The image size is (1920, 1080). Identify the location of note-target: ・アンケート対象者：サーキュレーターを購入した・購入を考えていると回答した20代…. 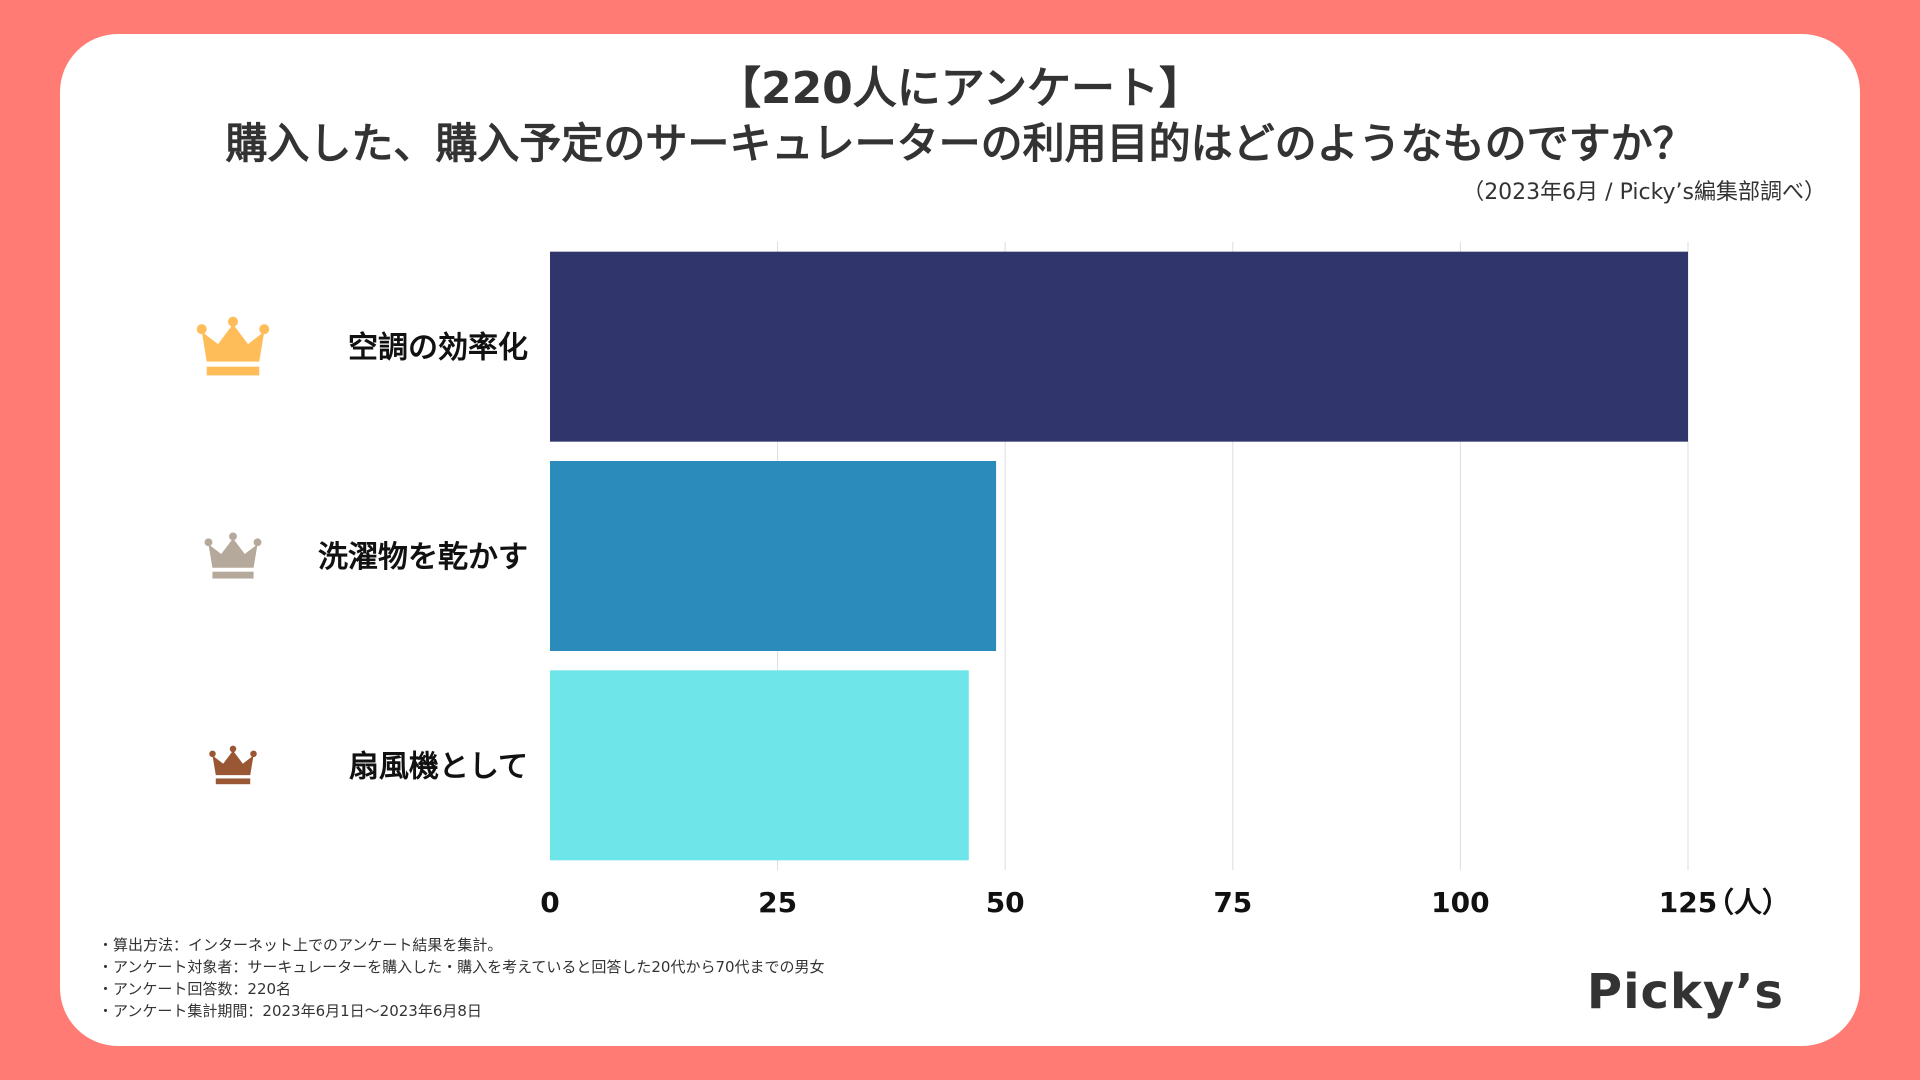
(461, 967).